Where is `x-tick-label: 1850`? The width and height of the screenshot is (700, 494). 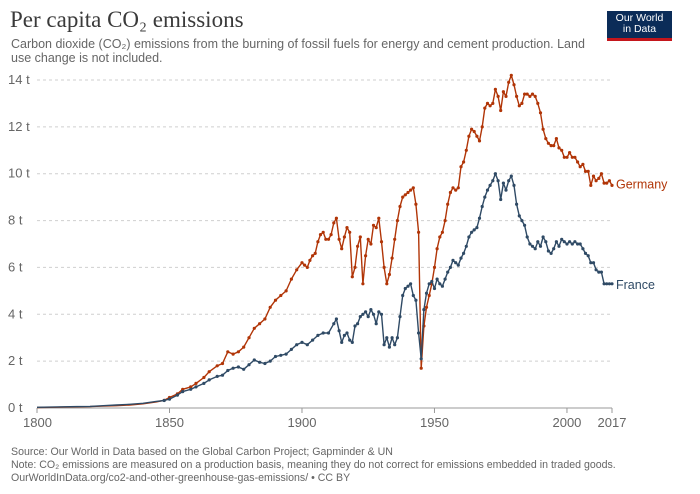
x-tick-label: 1850 is located at coordinates (169, 422).